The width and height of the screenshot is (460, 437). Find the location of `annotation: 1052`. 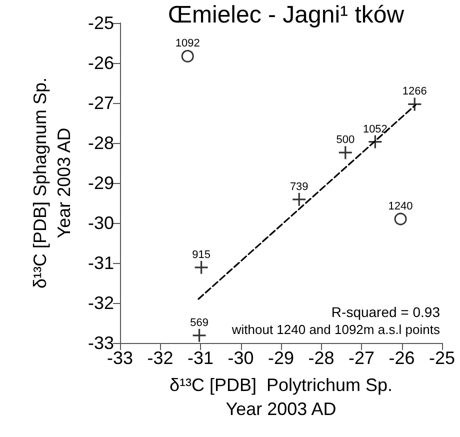

annotation: 1052 is located at coordinates (375, 129).